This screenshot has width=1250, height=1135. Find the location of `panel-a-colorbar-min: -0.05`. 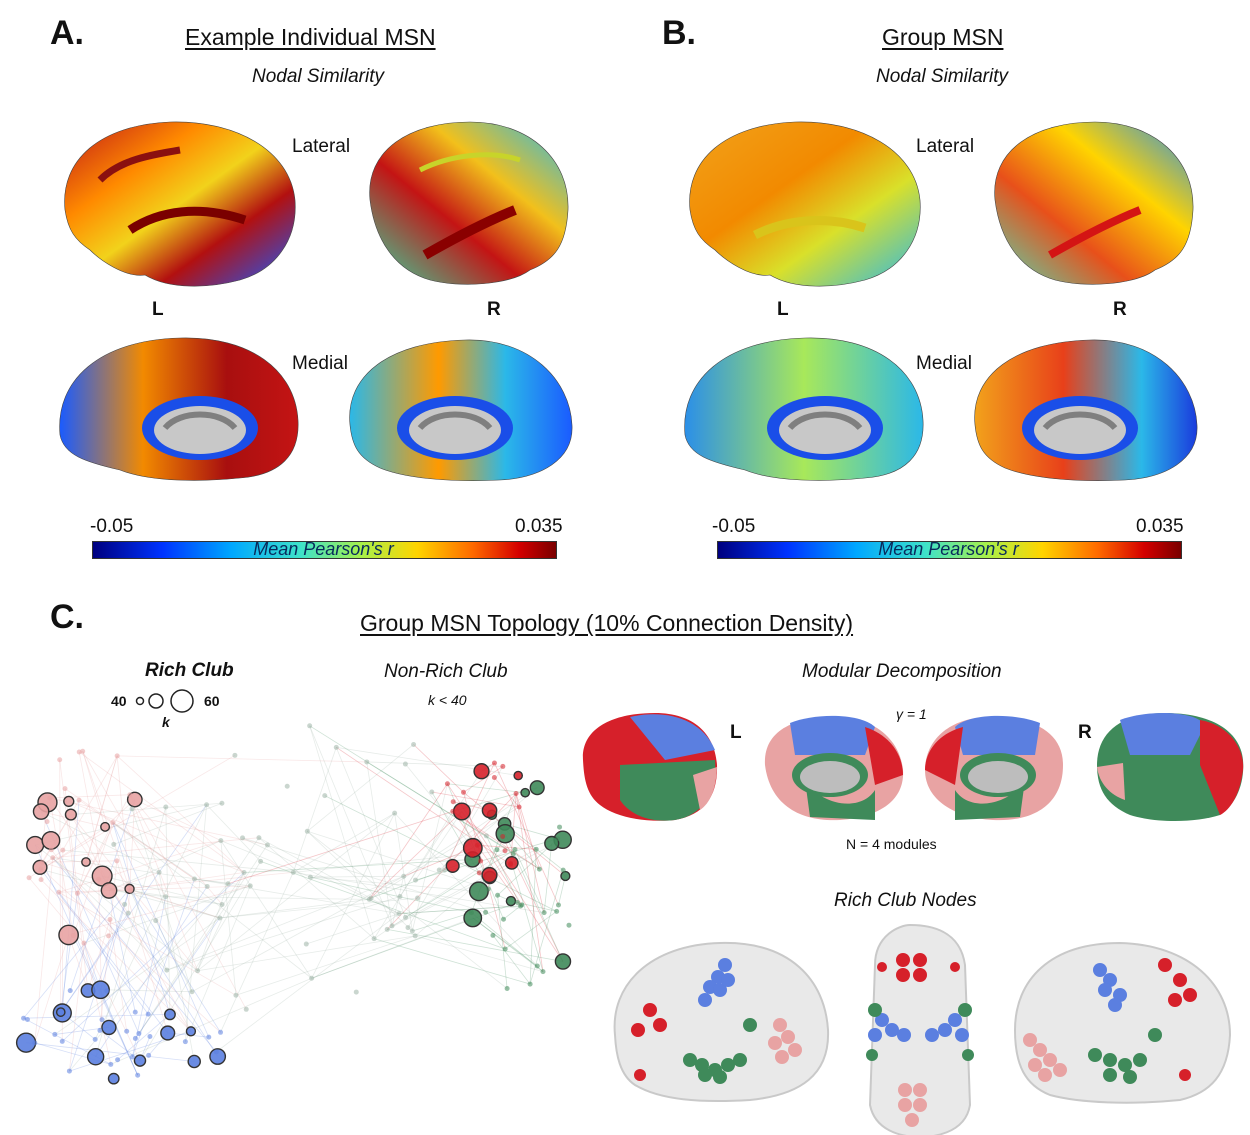

panel-a-colorbar-min: -0.05 is located at coordinates (112, 526).